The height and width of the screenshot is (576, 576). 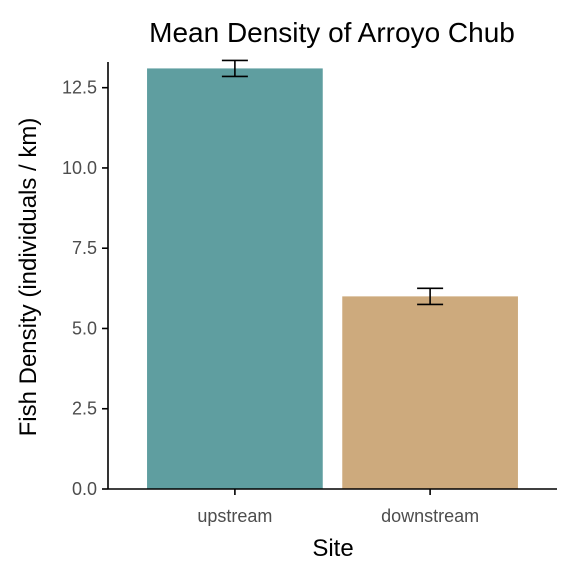 I want to click on chart-title: Mean Density of Arroyo Chub, so click(x=332, y=32).